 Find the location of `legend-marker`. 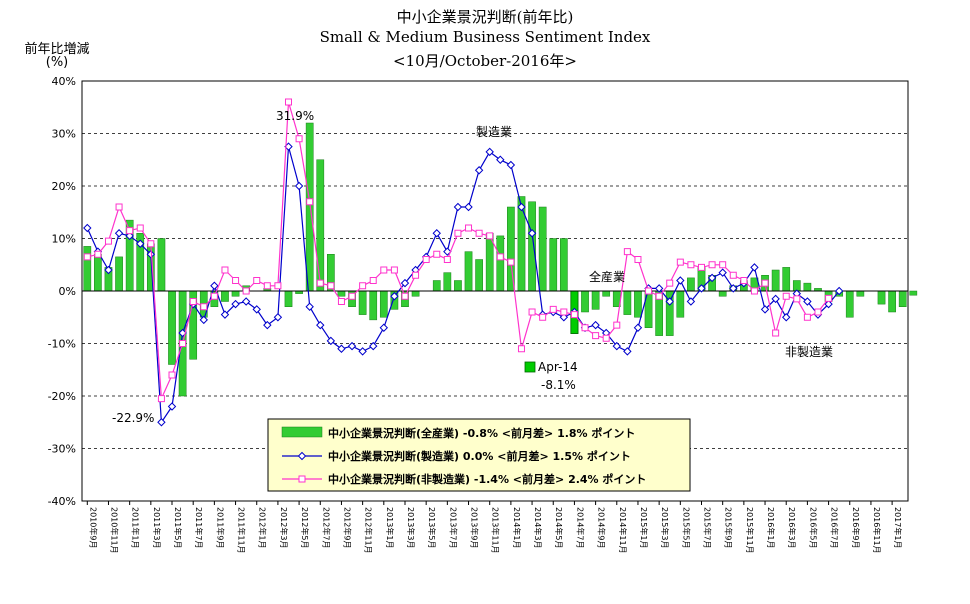

legend-marker is located at coordinates (302, 479).